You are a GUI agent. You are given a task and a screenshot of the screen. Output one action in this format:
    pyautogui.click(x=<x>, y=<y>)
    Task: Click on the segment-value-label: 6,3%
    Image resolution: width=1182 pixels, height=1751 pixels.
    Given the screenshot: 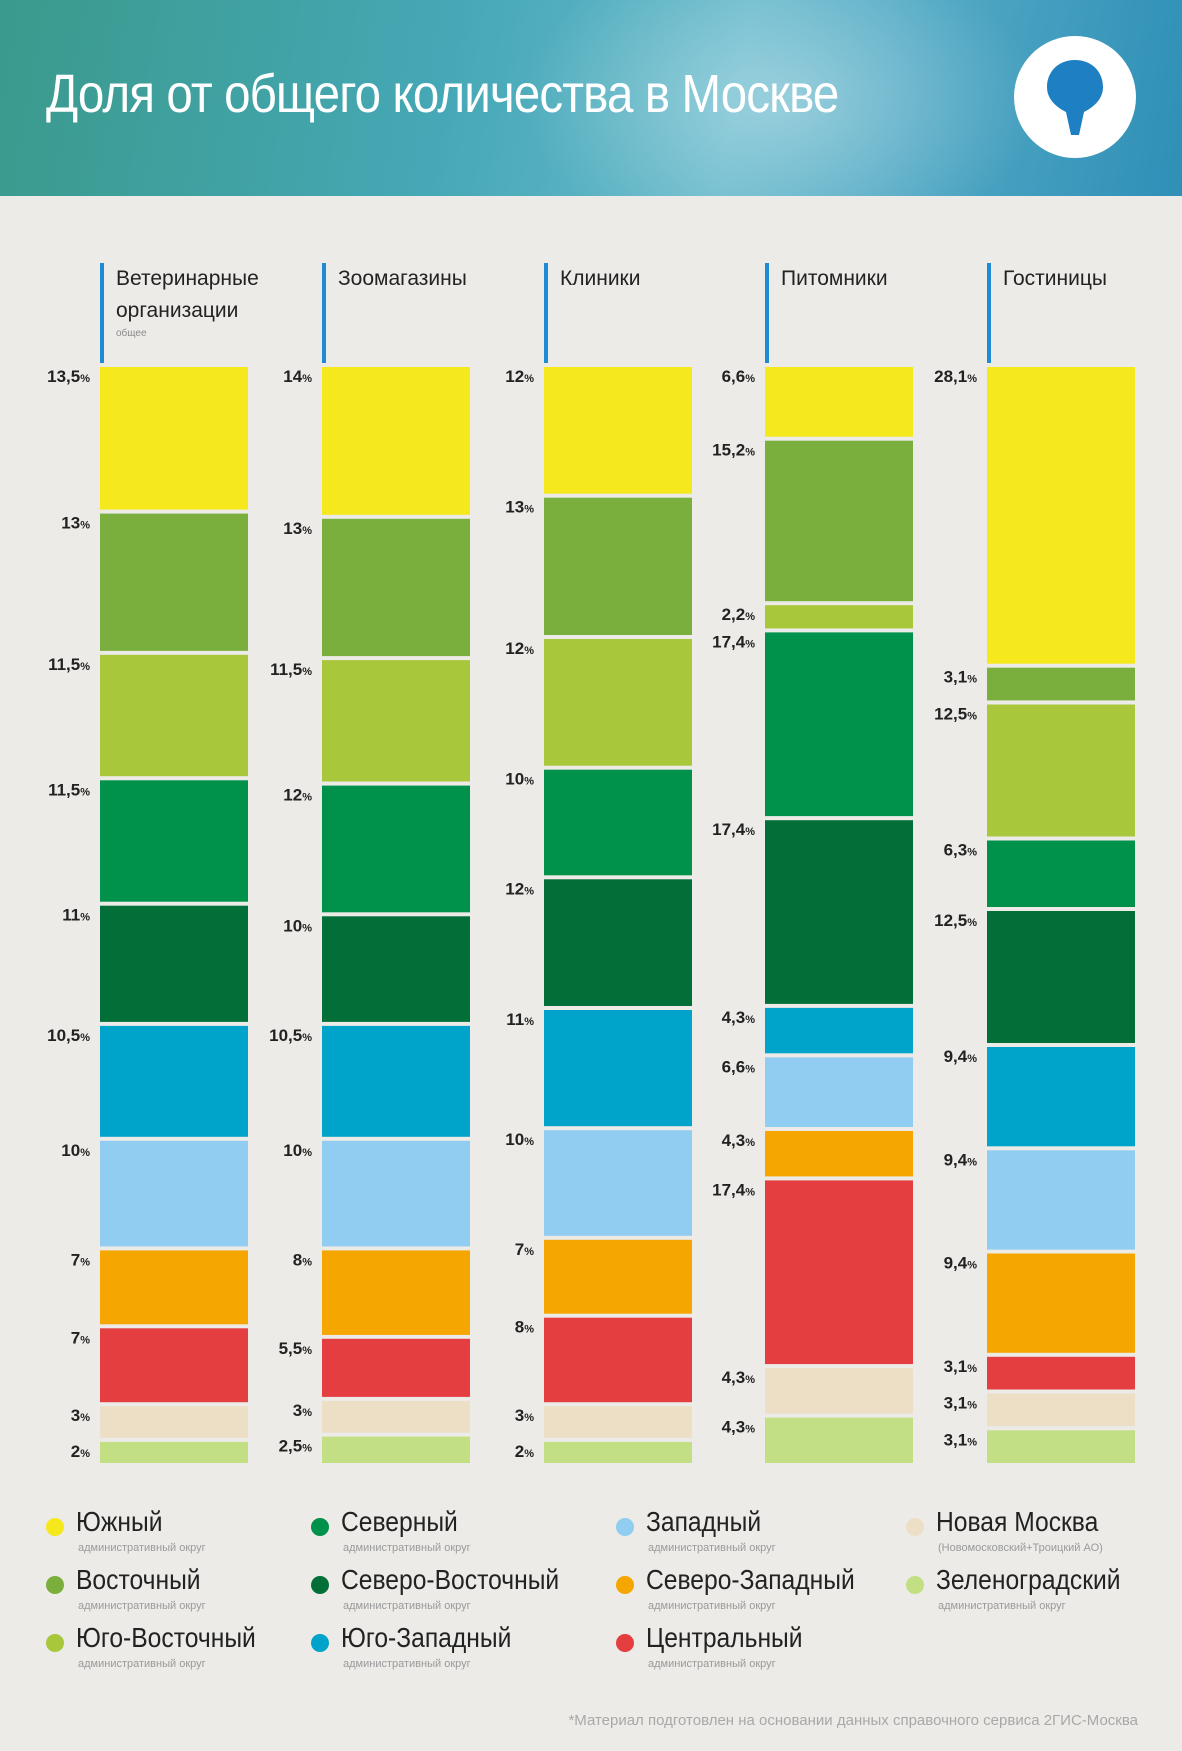 What is the action you would take?
    pyautogui.click(x=961, y=850)
    